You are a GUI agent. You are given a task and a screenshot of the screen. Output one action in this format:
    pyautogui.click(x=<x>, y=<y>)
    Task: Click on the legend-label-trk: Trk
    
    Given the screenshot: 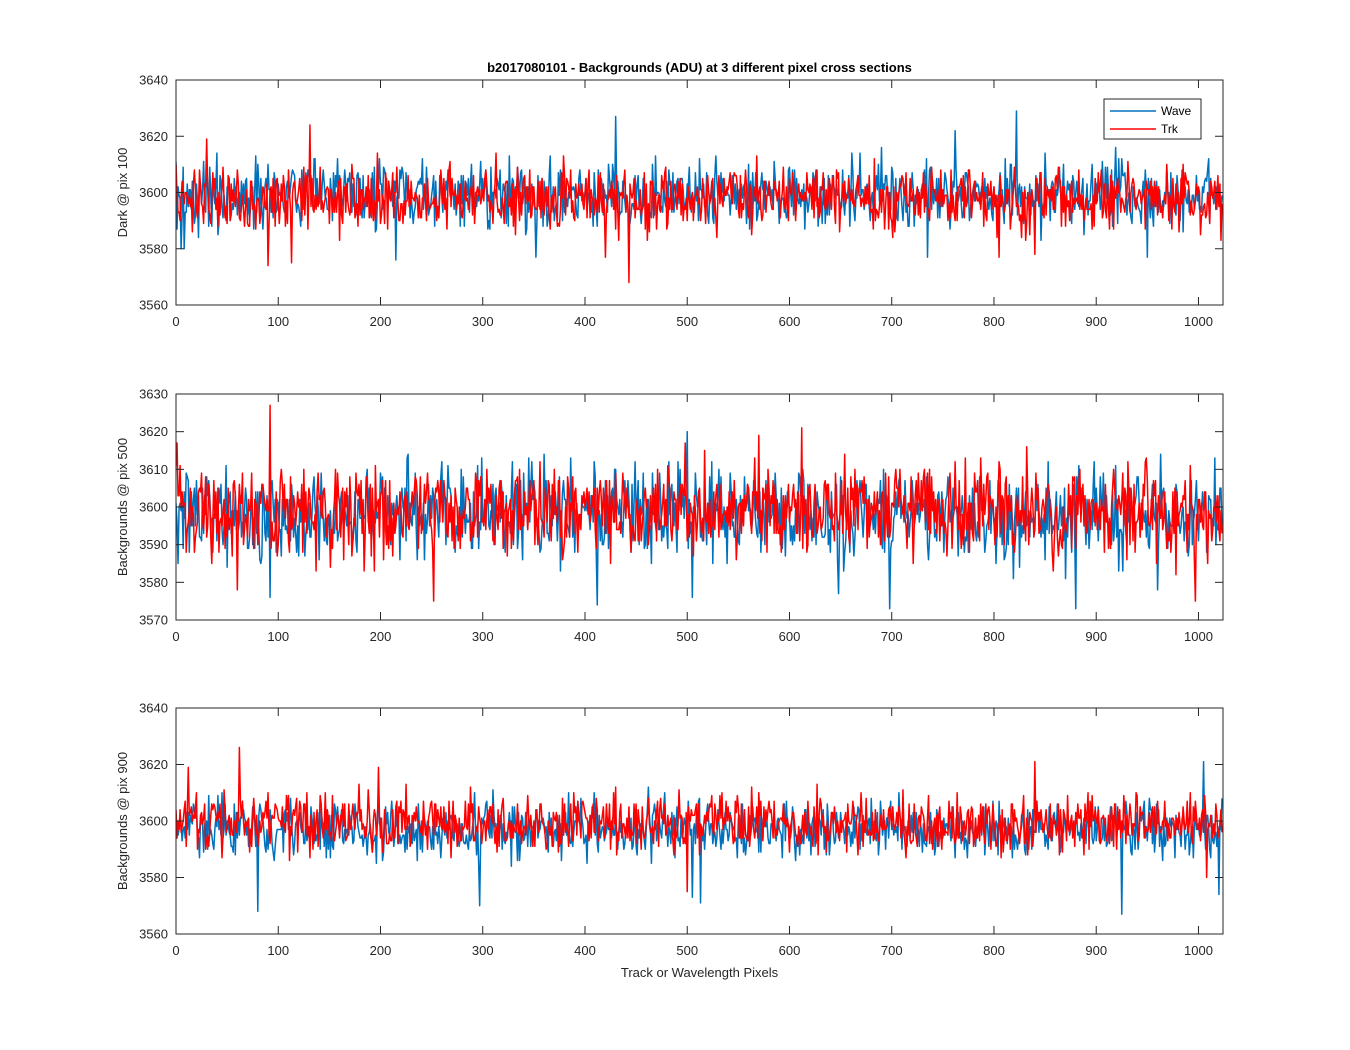 What is the action you would take?
    pyautogui.click(x=1170, y=129)
    